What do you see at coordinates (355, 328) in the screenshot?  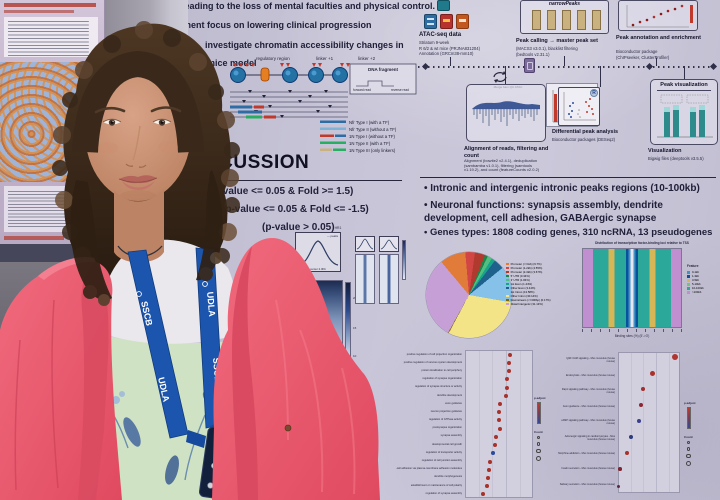 I see `colorbar-tick-15: 15` at bounding box center [355, 328].